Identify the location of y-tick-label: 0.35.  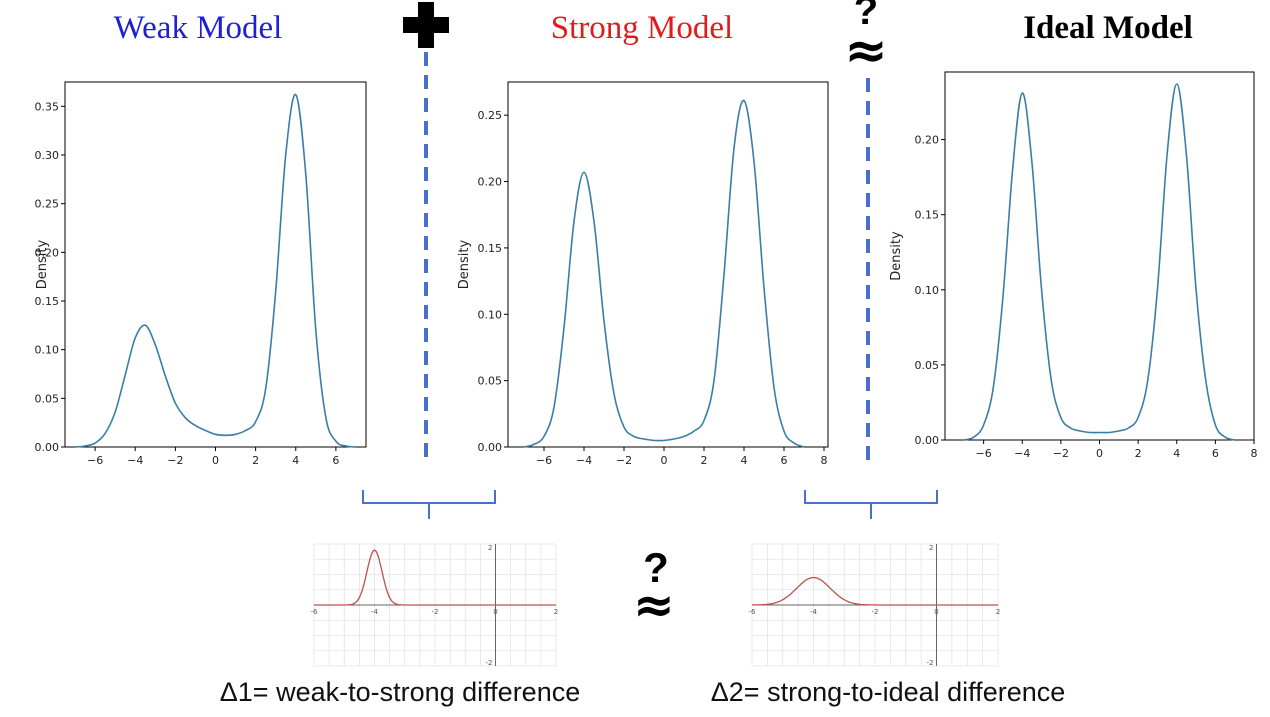
(47, 106).